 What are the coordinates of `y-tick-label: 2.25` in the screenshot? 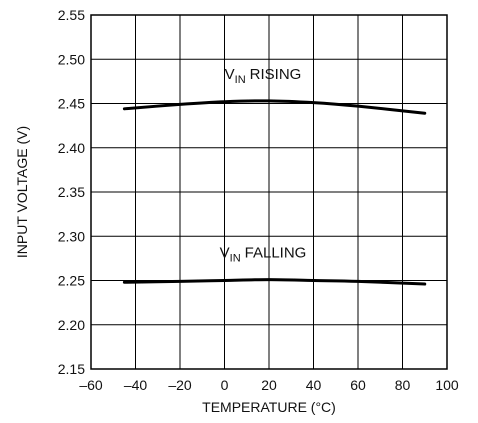 It's located at (71, 281).